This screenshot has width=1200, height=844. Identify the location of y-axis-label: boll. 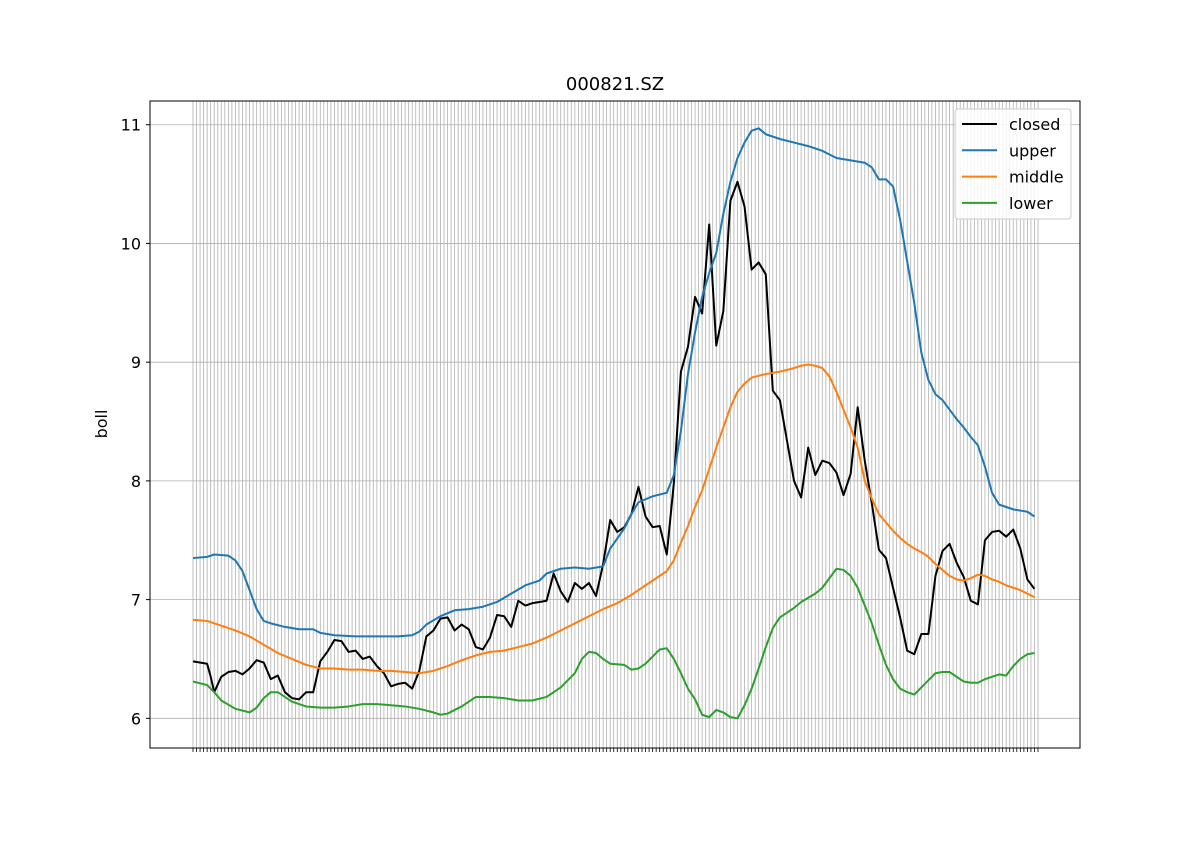
(101, 424).